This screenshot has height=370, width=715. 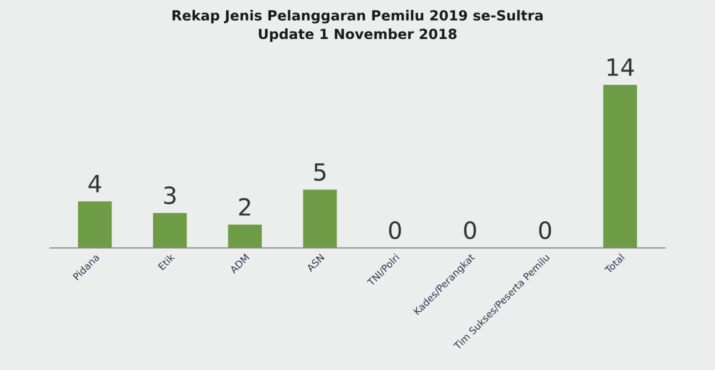 I want to click on data-label: 2, so click(x=244, y=207).